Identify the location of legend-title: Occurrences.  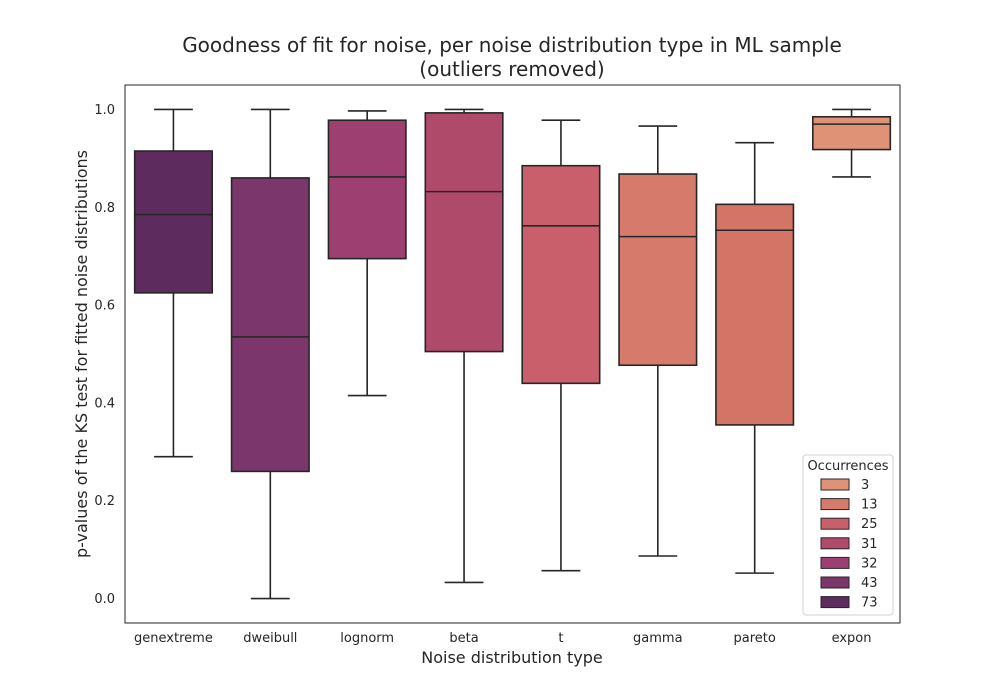
(847, 466).